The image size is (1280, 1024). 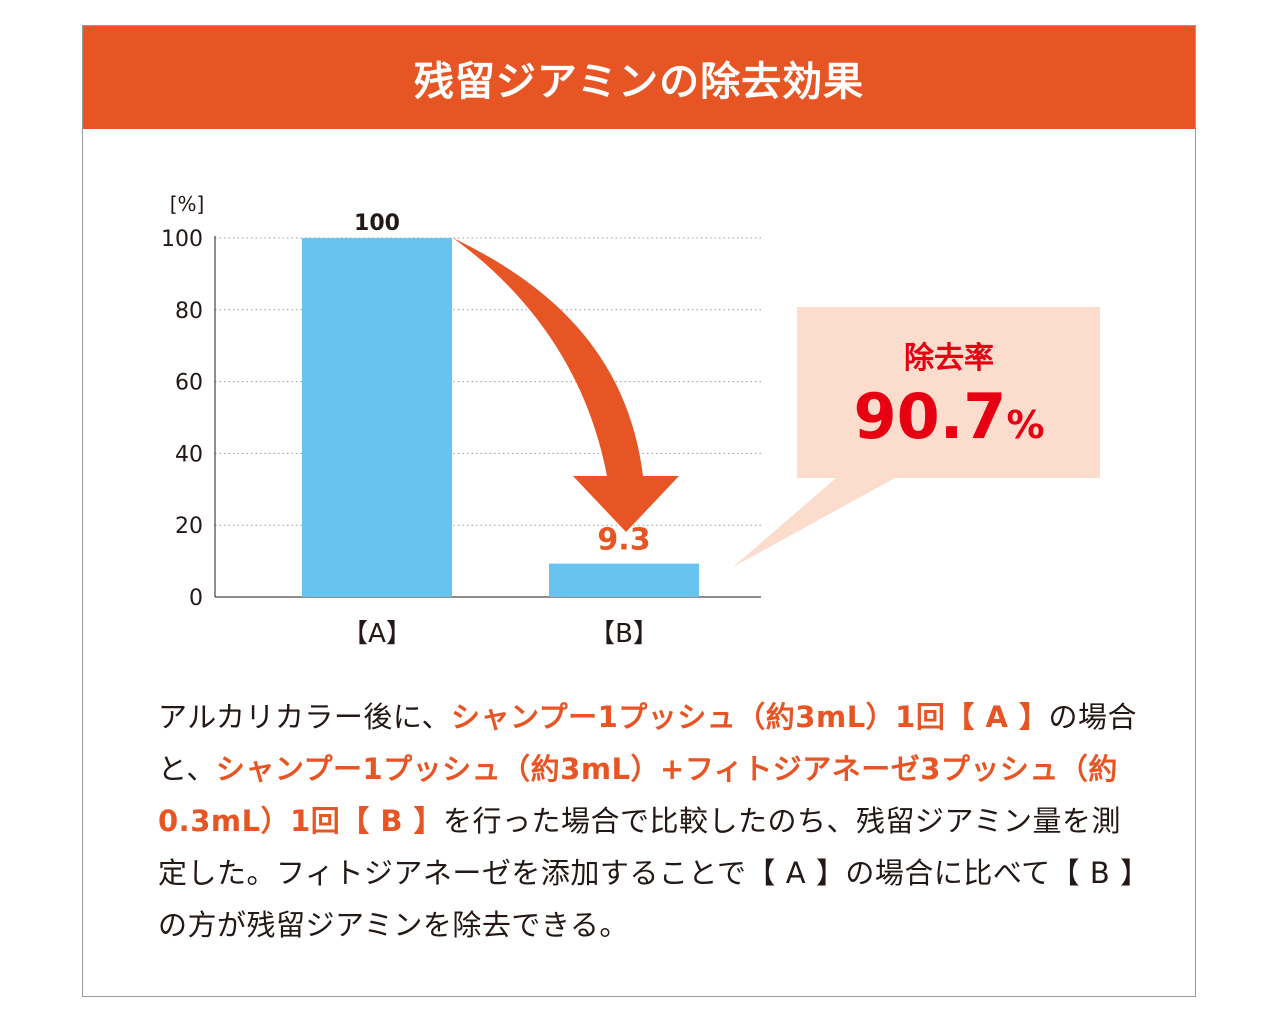 I want to click on removal-rate-unit: %, so click(x=1025, y=425).